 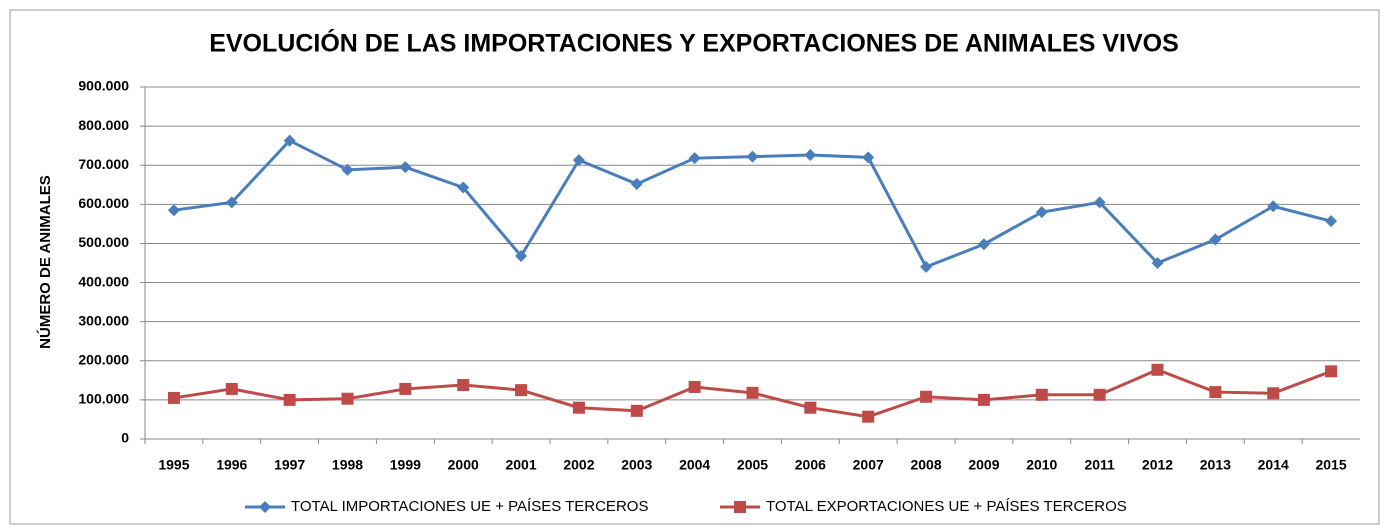 What do you see at coordinates (103, 359) in the screenshot?
I see `y-tick-label: 200.000` at bounding box center [103, 359].